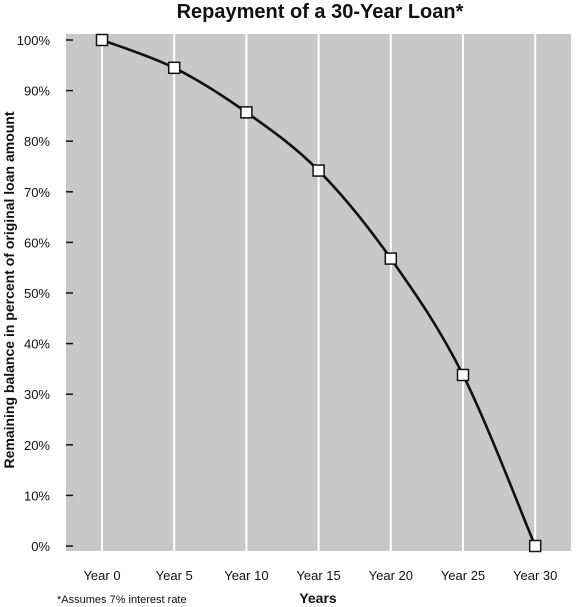 The height and width of the screenshot is (607, 580). What do you see at coordinates (37, 141) in the screenshot?
I see `y-tick-label: 80%` at bounding box center [37, 141].